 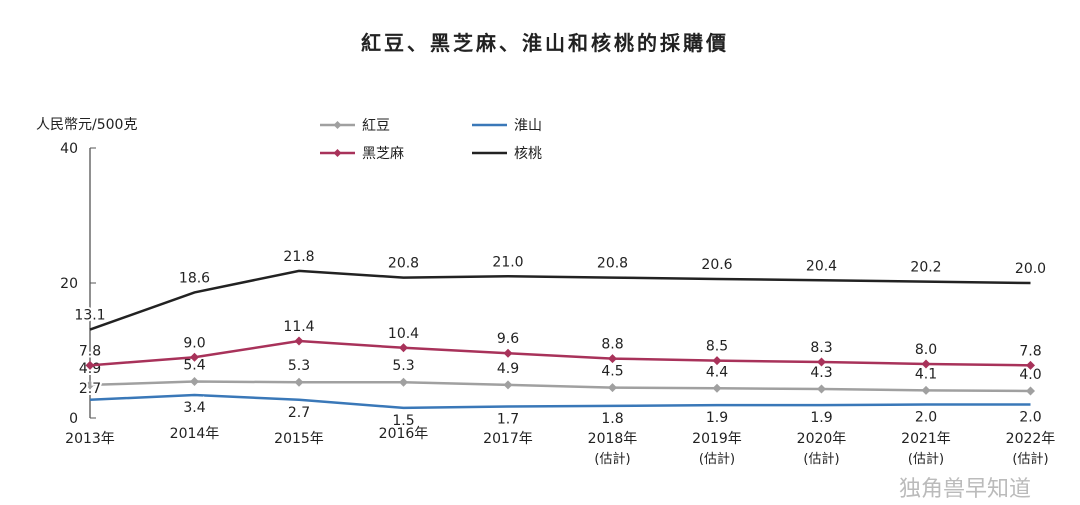 I want to click on y-tick-label: 20, so click(x=69, y=284).